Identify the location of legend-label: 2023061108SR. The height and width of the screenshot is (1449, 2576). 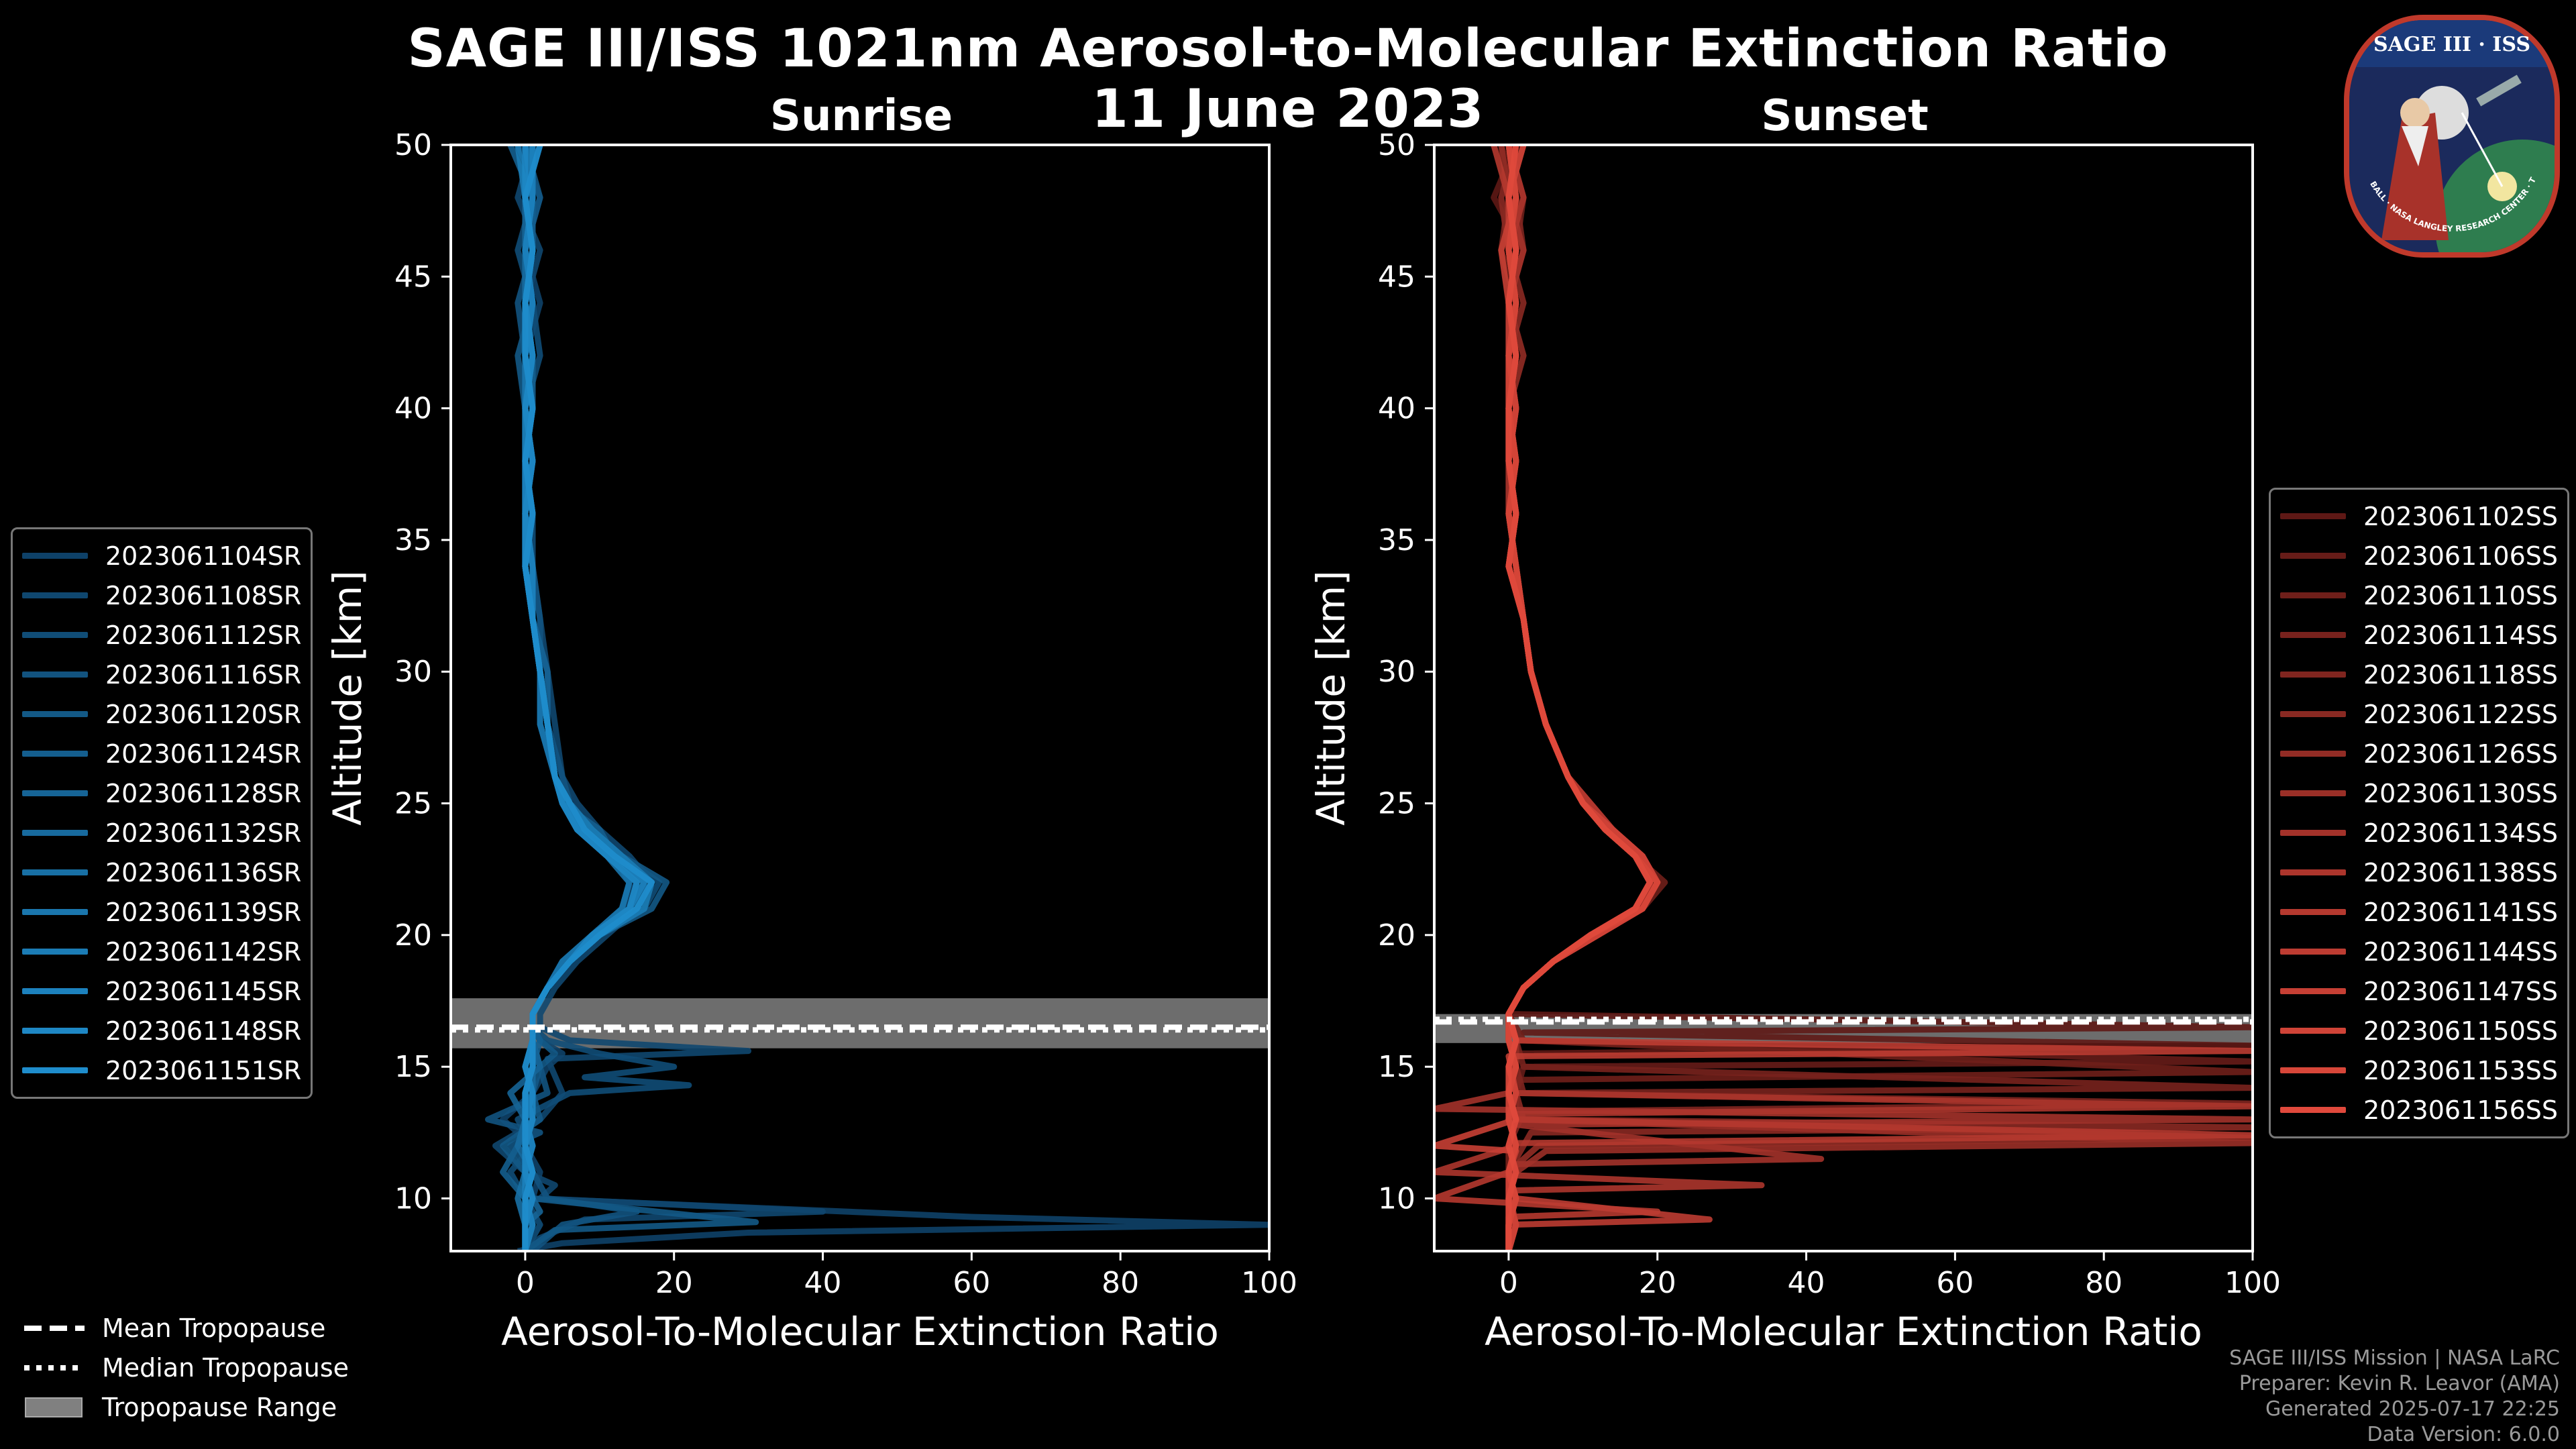
(203, 595).